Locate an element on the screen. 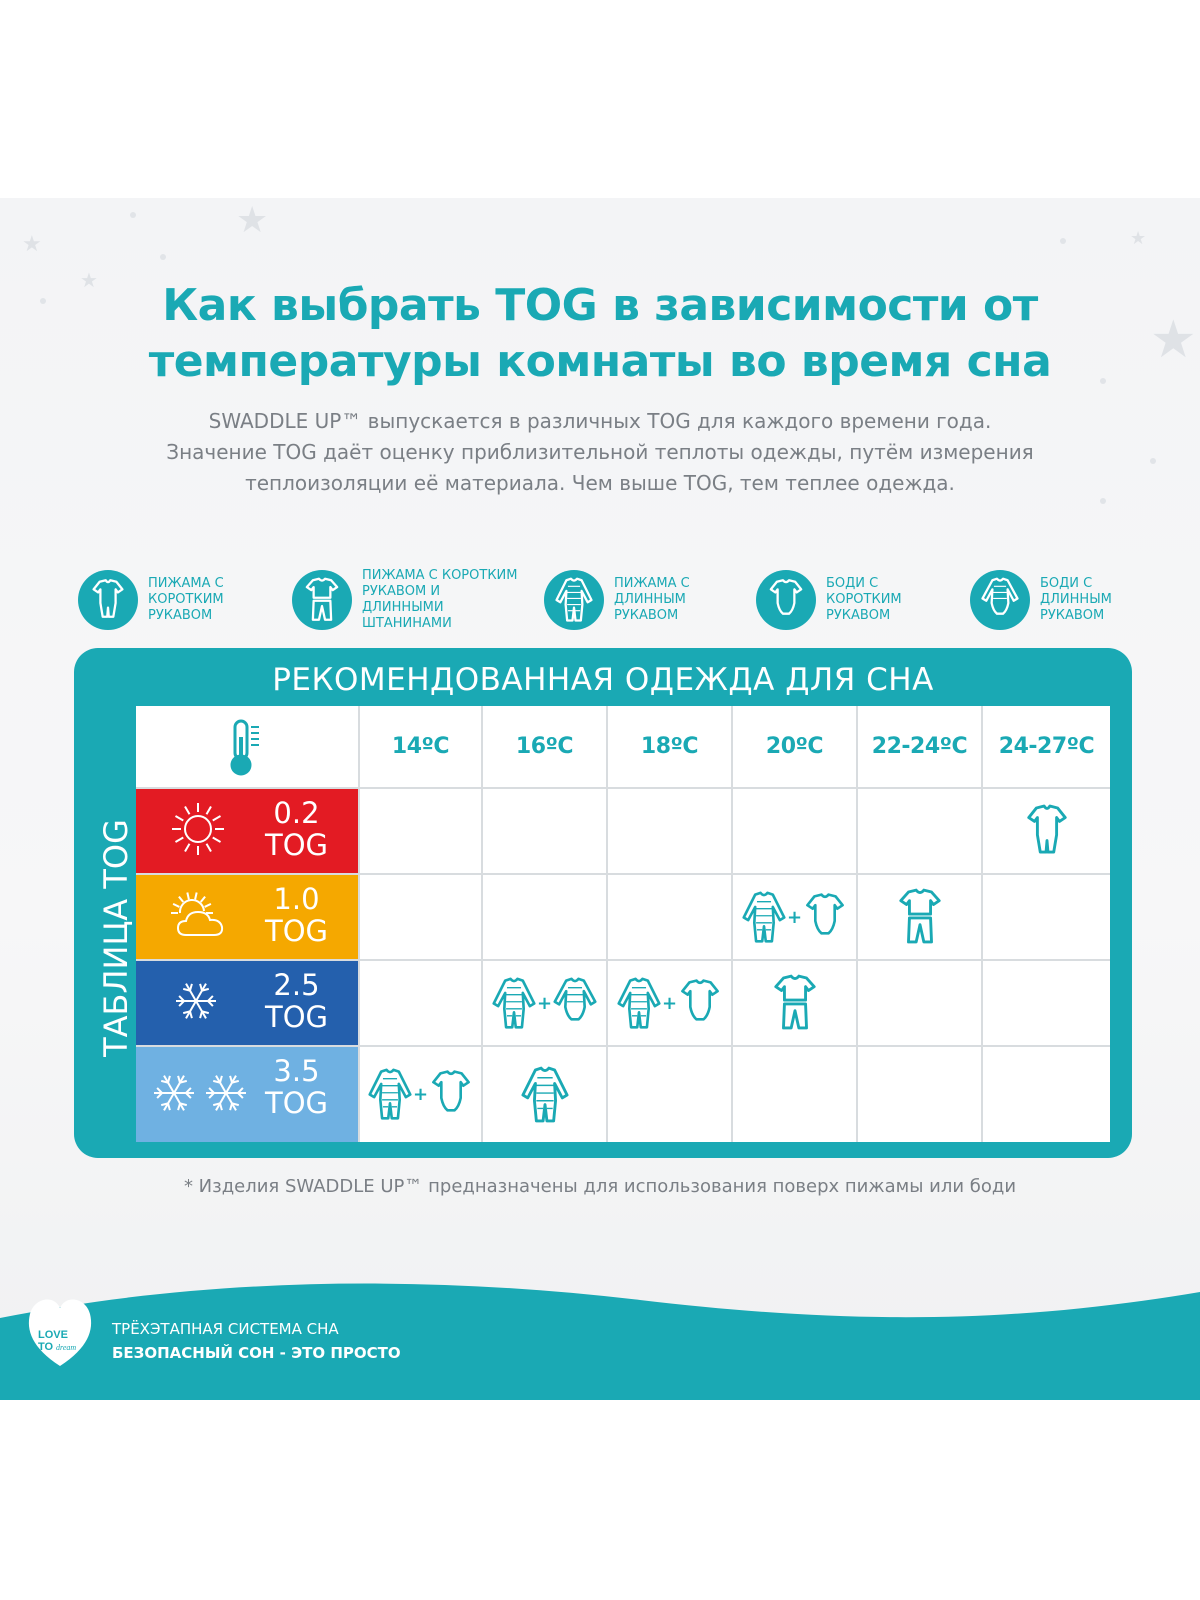  temperature-label: 16ºC is located at coordinates (544, 746).